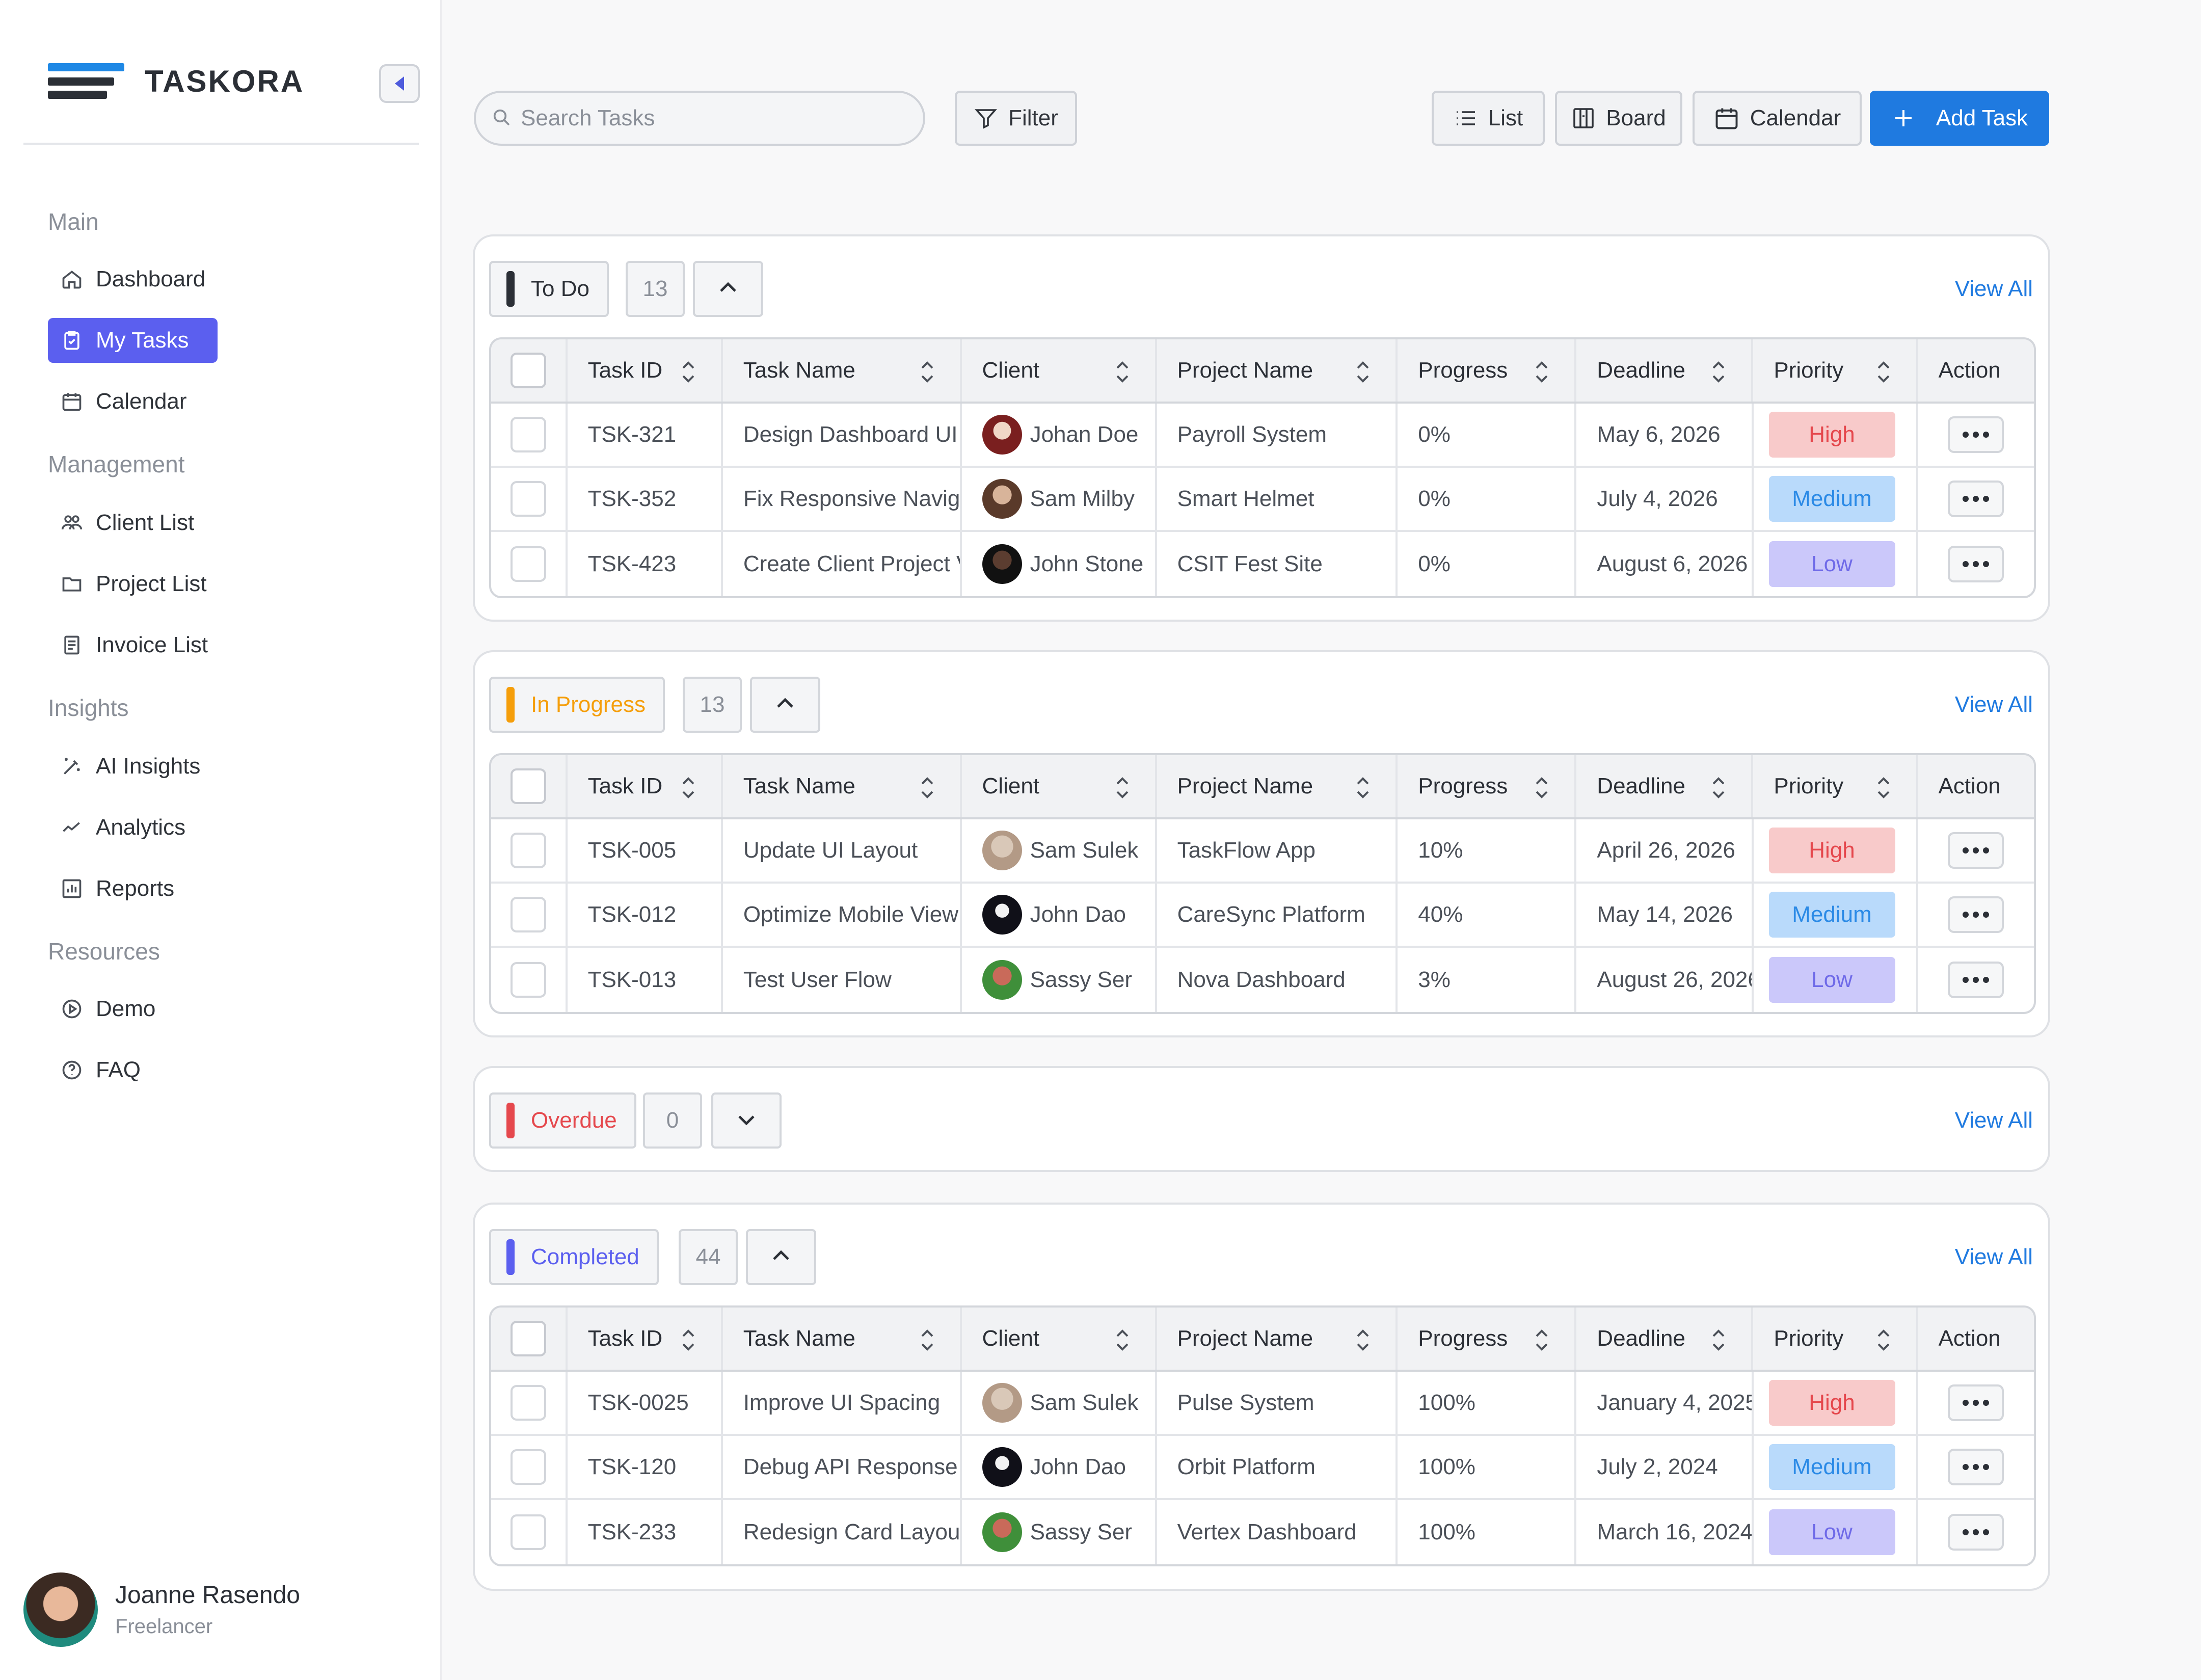 The width and height of the screenshot is (2201, 1680). What do you see at coordinates (1959, 118) in the screenshot?
I see `add-task-button: Add Task` at bounding box center [1959, 118].